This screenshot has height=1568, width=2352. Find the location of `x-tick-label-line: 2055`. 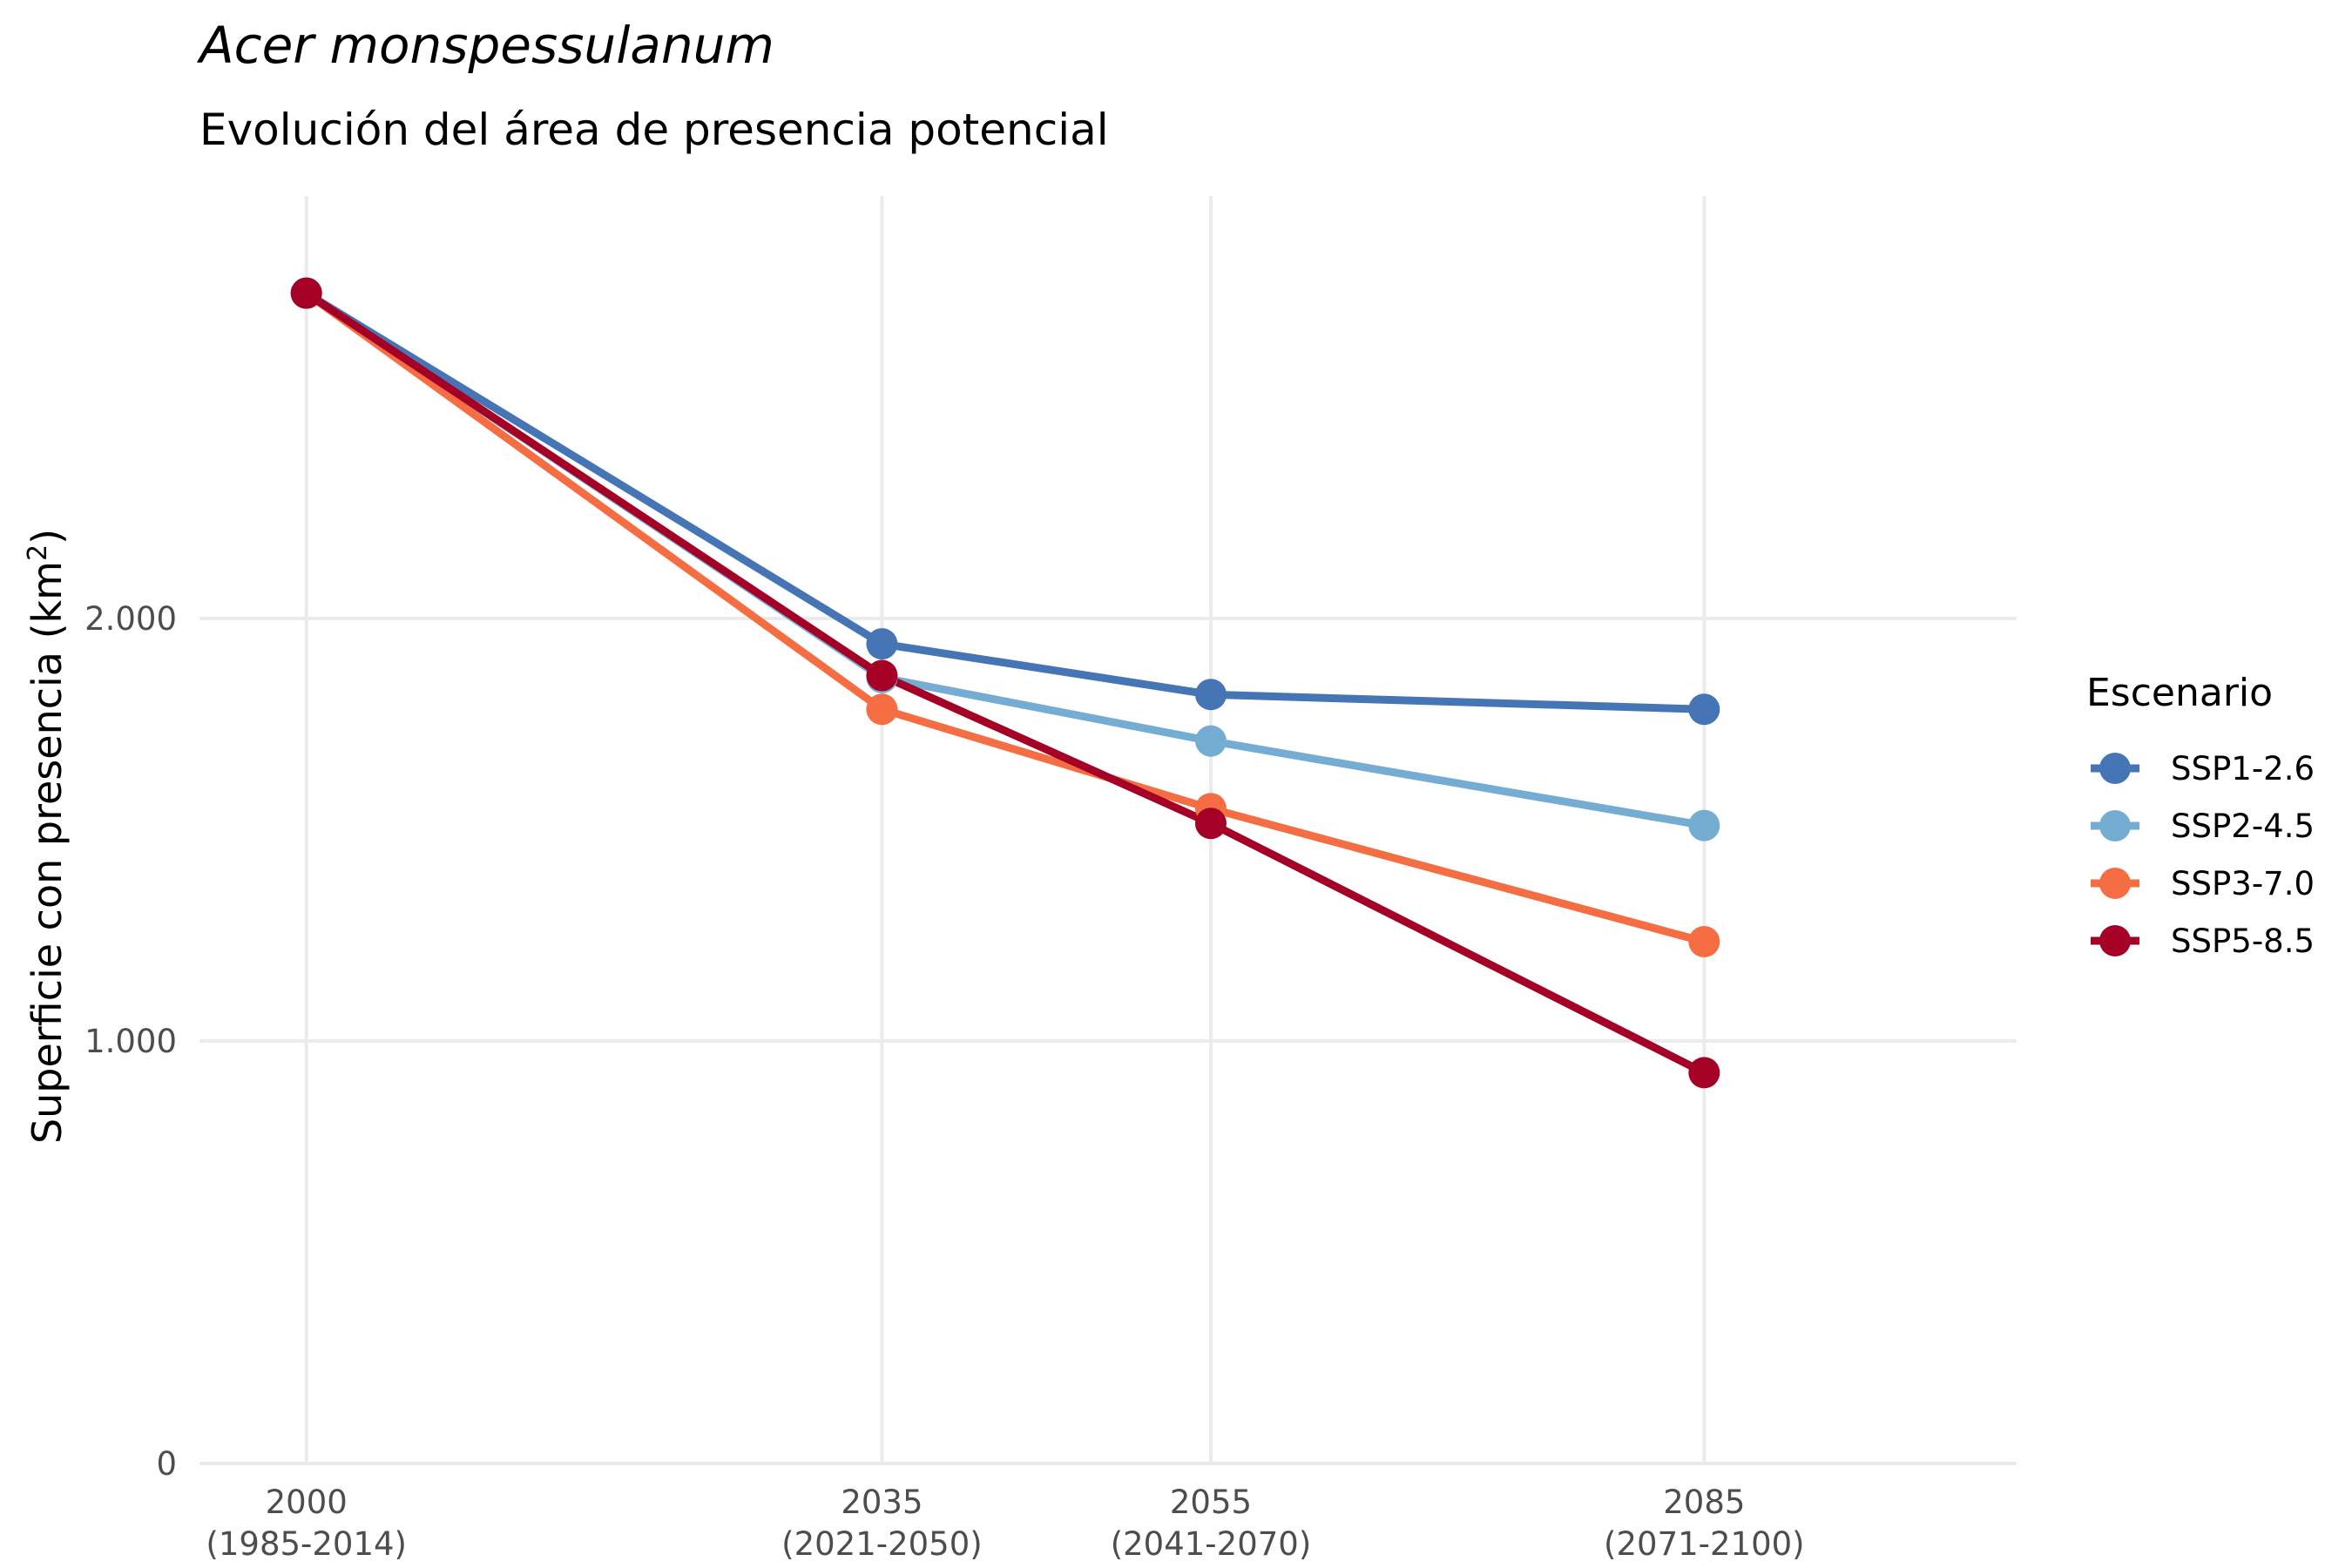

x-tick-label-line: 2055 is located at coordinates (1211, 1502).